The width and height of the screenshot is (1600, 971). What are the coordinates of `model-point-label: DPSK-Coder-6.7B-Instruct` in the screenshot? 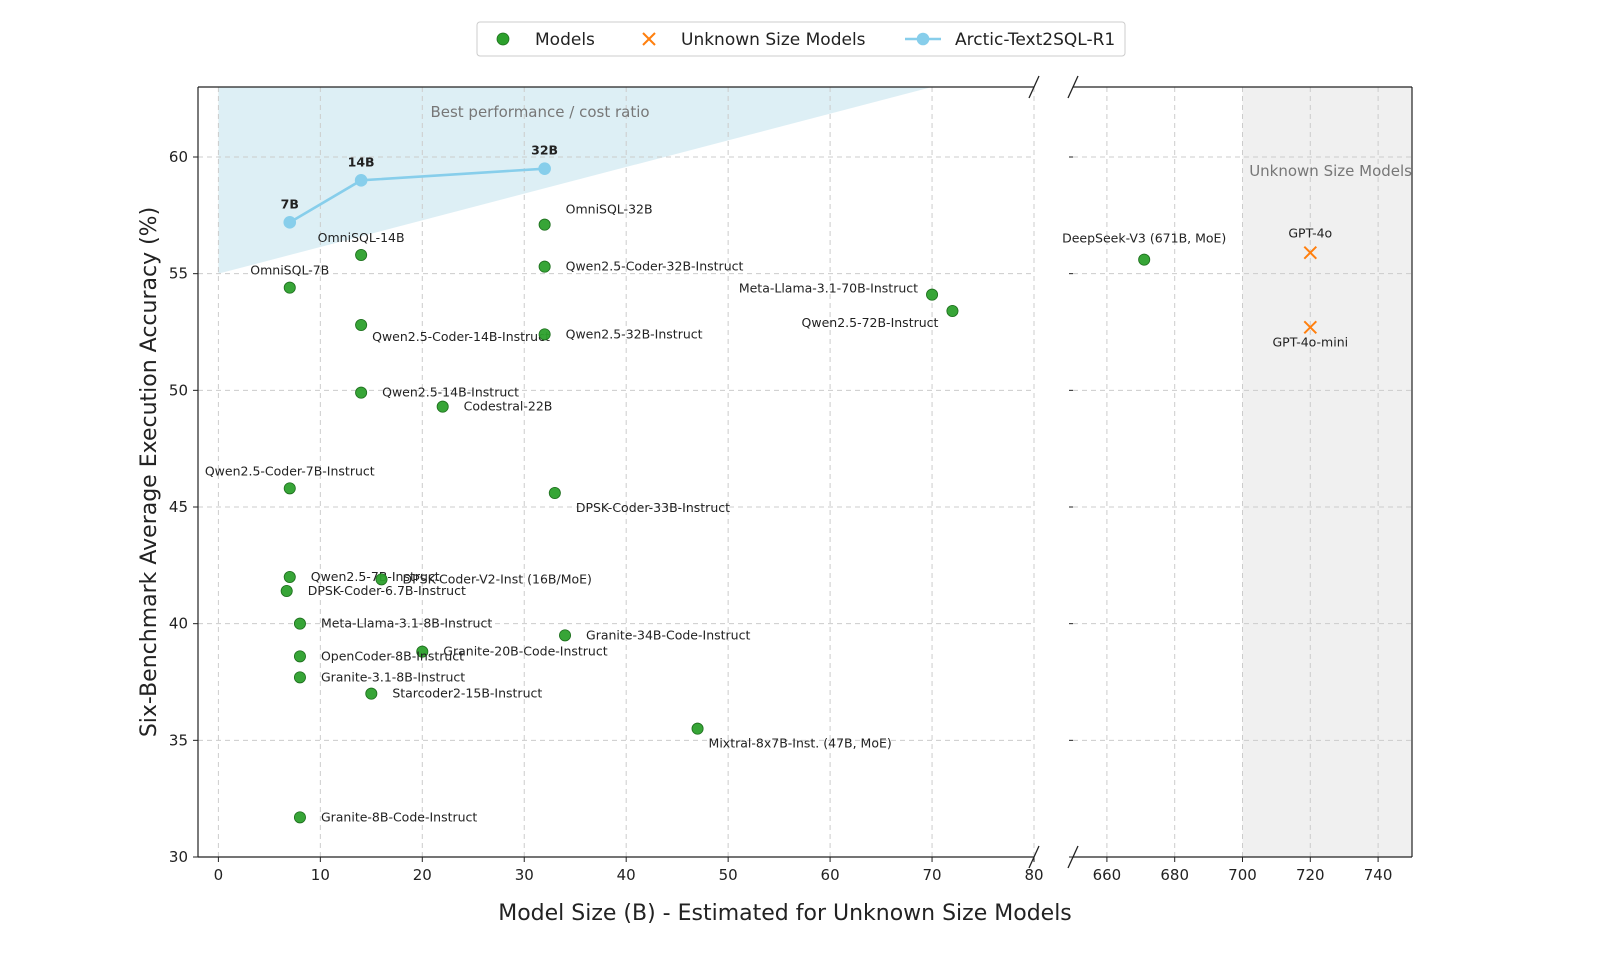 It's located at (387, 590).